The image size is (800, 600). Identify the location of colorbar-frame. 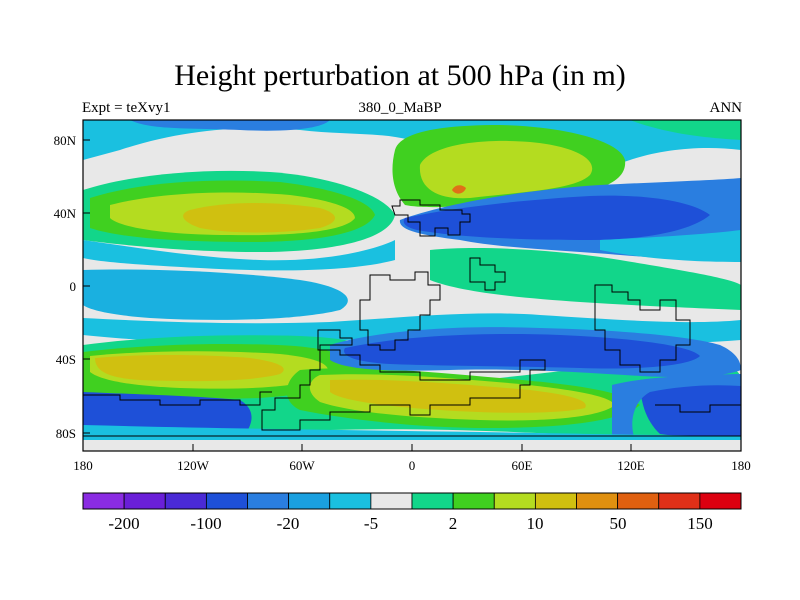
(412, 501).